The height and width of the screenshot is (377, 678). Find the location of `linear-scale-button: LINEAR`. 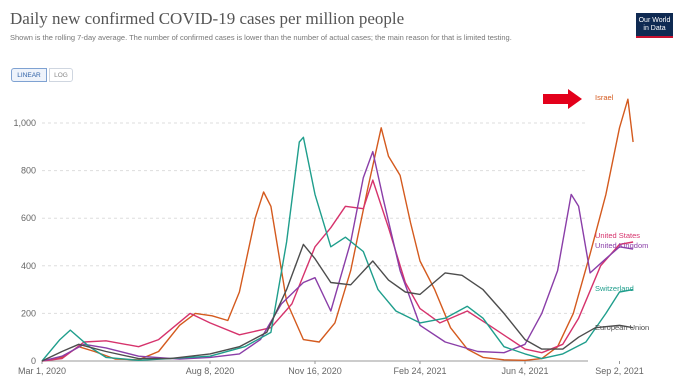

linear-scale-button: LINEAR is located at coordinates (29, 75).